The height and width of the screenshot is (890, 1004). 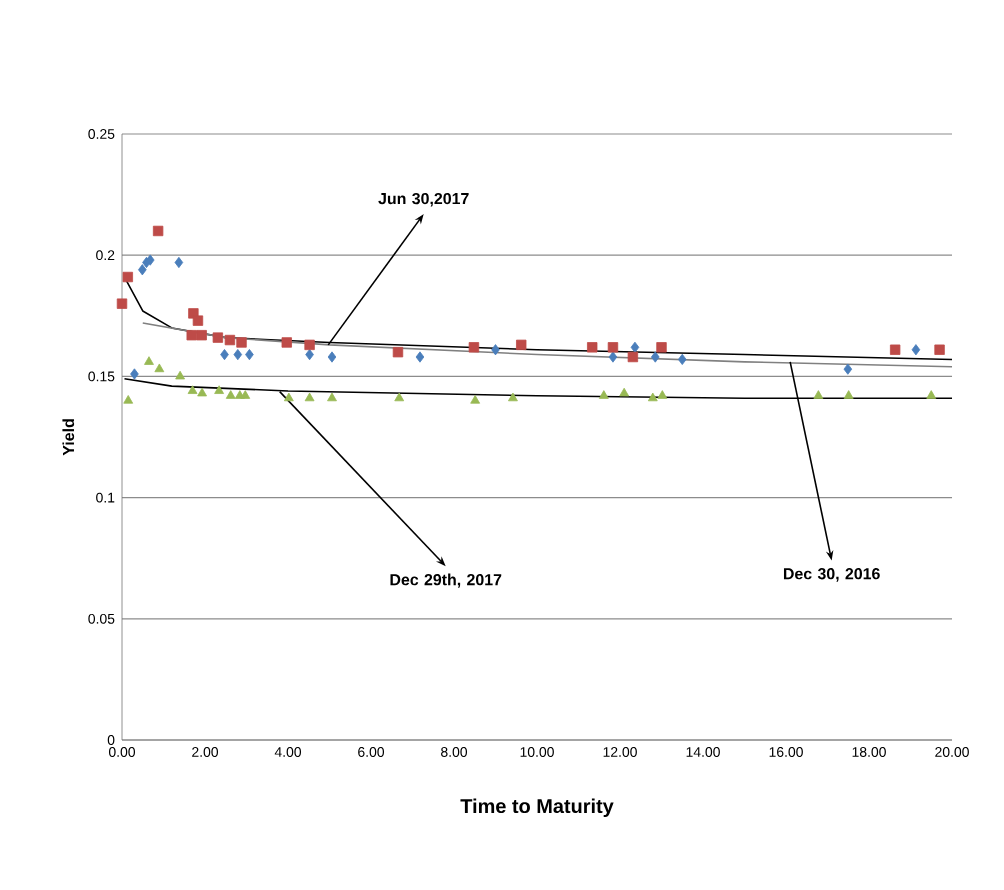 What do you see at coordinates (537, 808) in the screenshot?
I see `x-axis-title: Time to Maturity` at bounding box center [537, 808].